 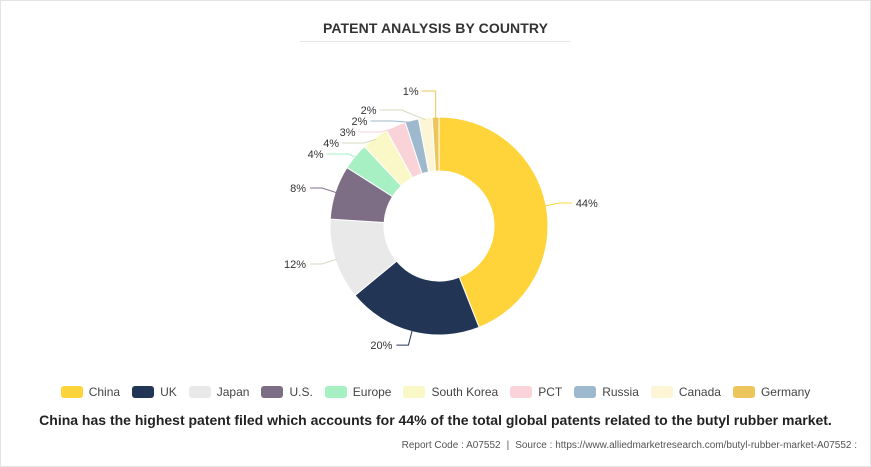 What do you see at coordinates (372, 392) in the screenshot?
I see `legend-label: Europe` at bounding box center [372, 392].